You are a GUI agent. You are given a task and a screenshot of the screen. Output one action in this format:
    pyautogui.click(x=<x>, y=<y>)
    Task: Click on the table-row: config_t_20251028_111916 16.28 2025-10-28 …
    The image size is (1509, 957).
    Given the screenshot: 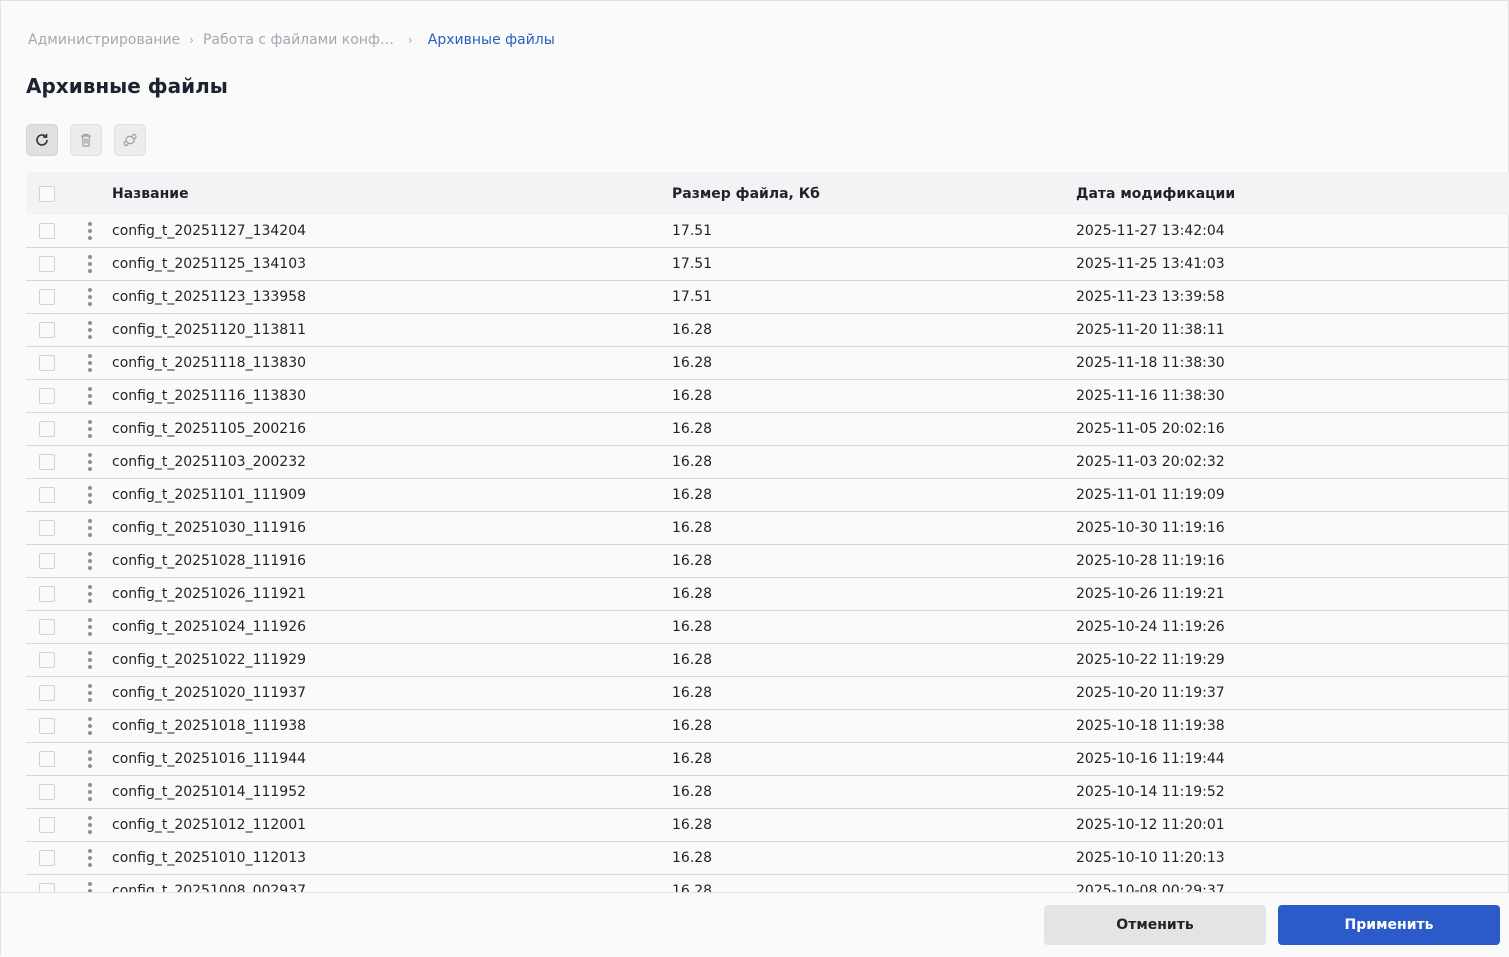 What is the action you would take?
    pyautogui.click(x=767, y=561)
    